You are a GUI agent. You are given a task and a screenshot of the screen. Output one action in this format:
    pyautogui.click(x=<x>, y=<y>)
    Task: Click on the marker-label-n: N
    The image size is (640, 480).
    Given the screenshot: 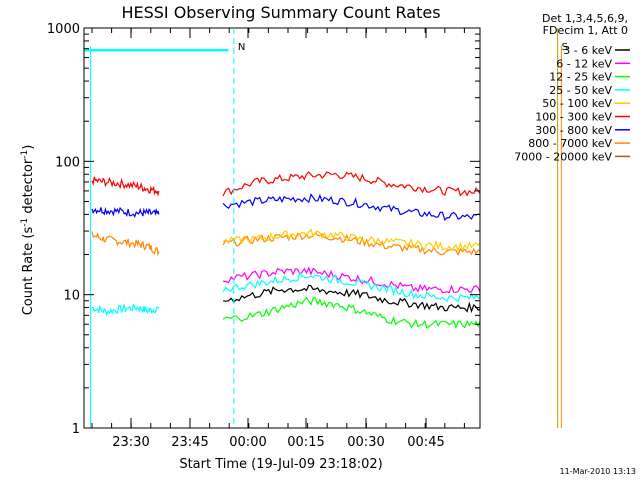 What is the action you would take?
    pyautogui.click(x=241, y=47)
    